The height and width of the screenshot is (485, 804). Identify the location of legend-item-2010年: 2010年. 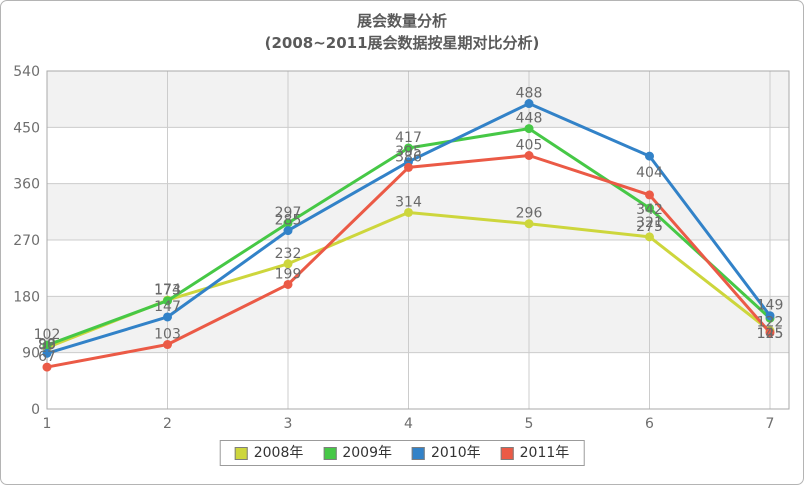
(446, 453).